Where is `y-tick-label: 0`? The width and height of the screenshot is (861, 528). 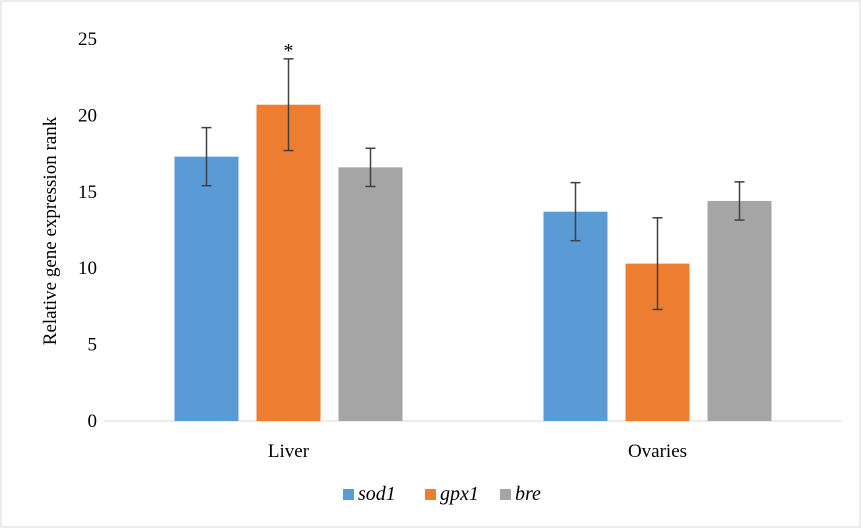 y-tick-label: 0 is located at coordinates (93, 421).